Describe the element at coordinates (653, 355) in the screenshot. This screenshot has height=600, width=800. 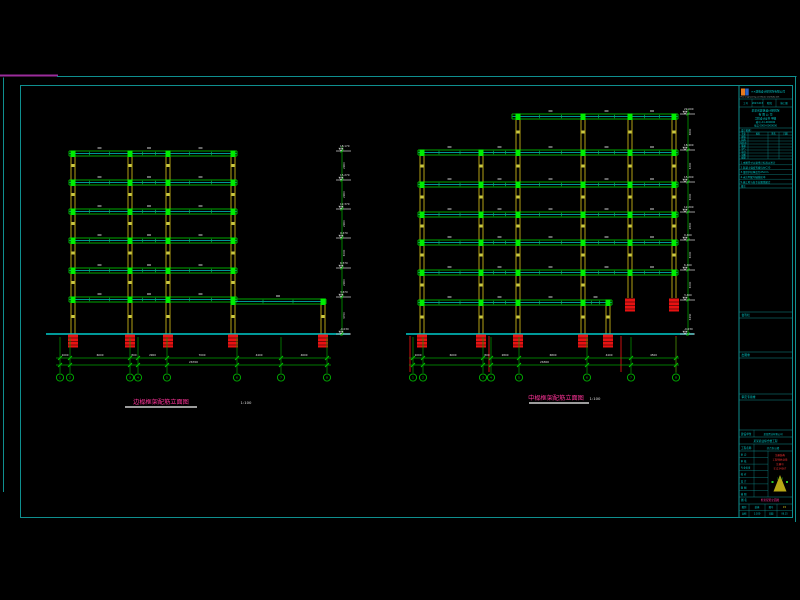
I see `dim-text: 4500` at that location.